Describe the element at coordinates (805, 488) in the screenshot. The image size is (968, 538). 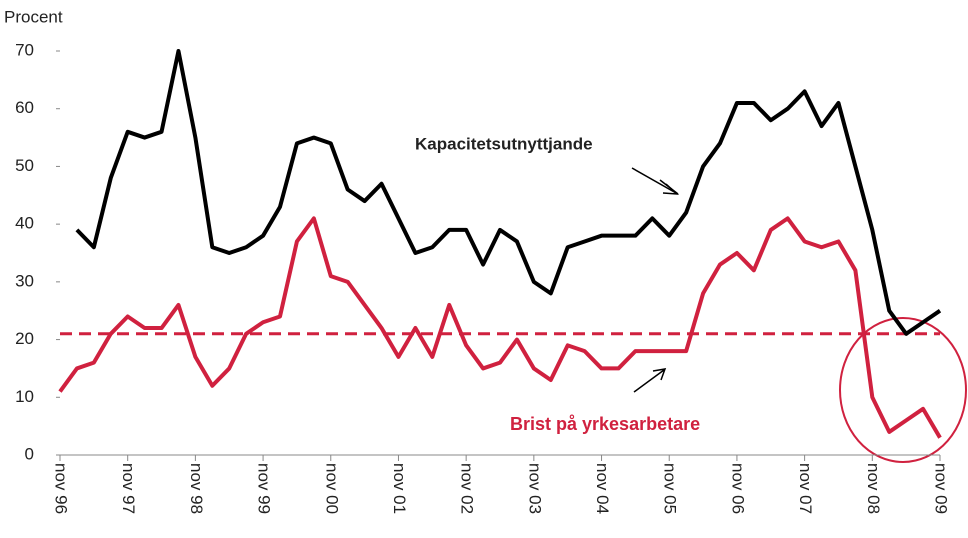
I see `x-tick-label: nov 07` at that location.